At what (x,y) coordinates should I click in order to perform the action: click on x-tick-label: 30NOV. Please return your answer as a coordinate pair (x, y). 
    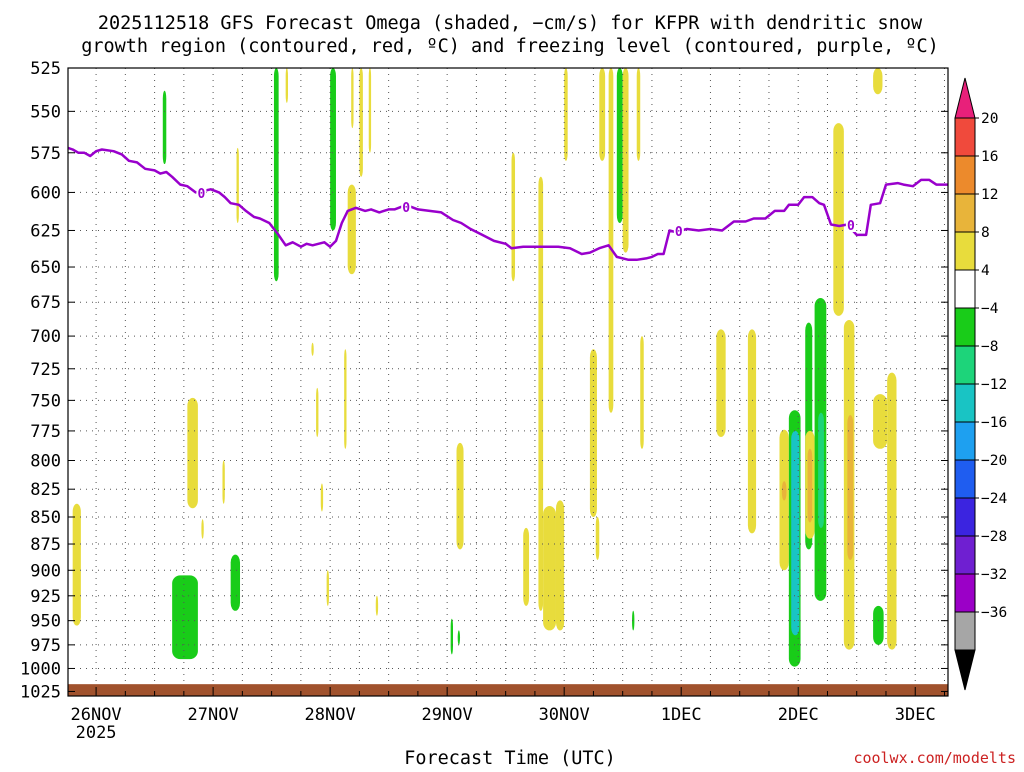
    Looking at the image, I should click on (564, 715).